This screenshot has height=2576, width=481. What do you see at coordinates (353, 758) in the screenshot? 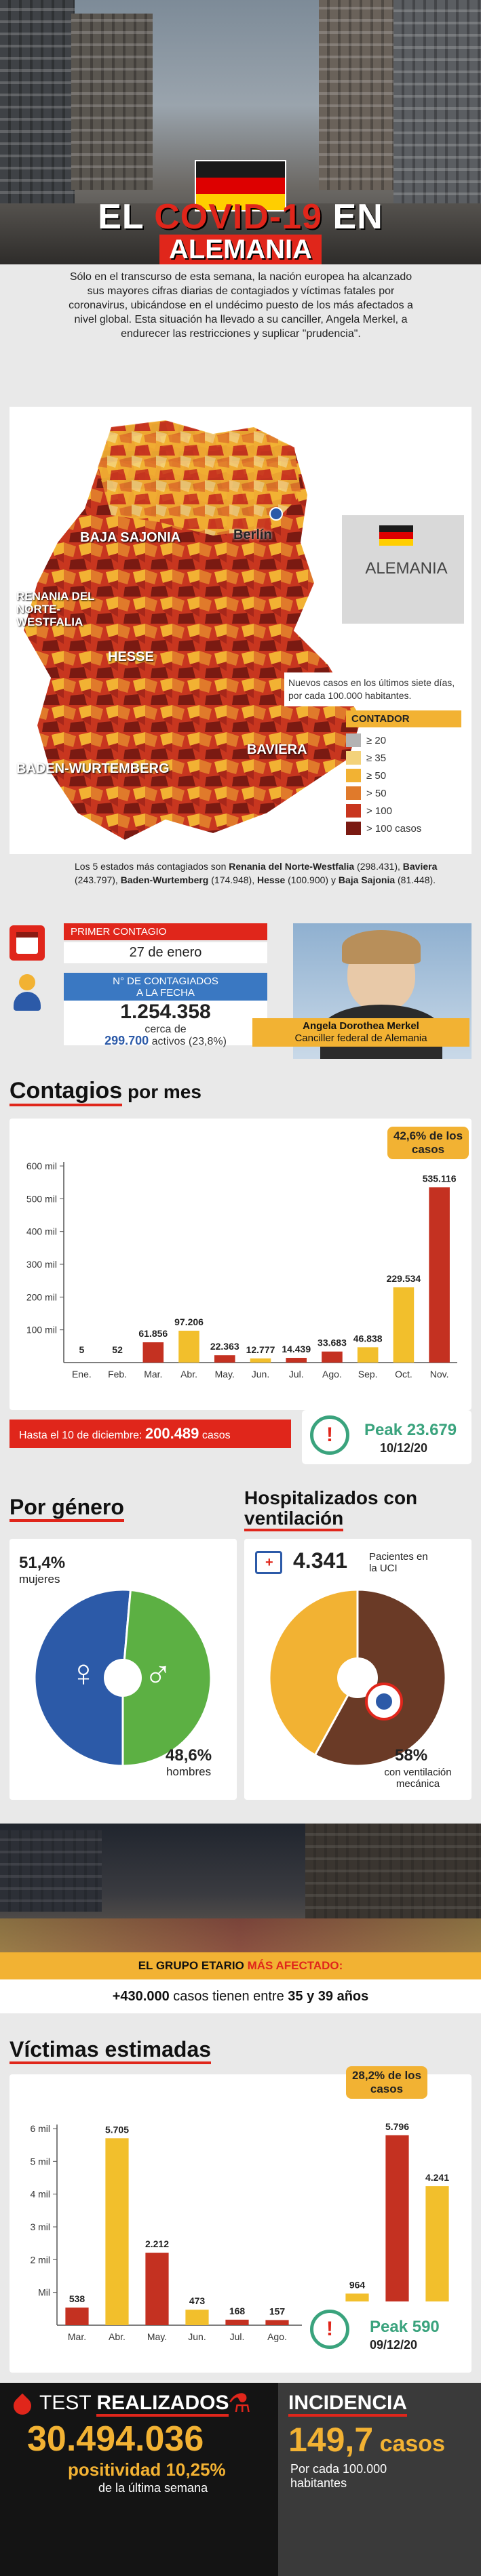
I see `legend-swatch` at bounding box center [353, 758].